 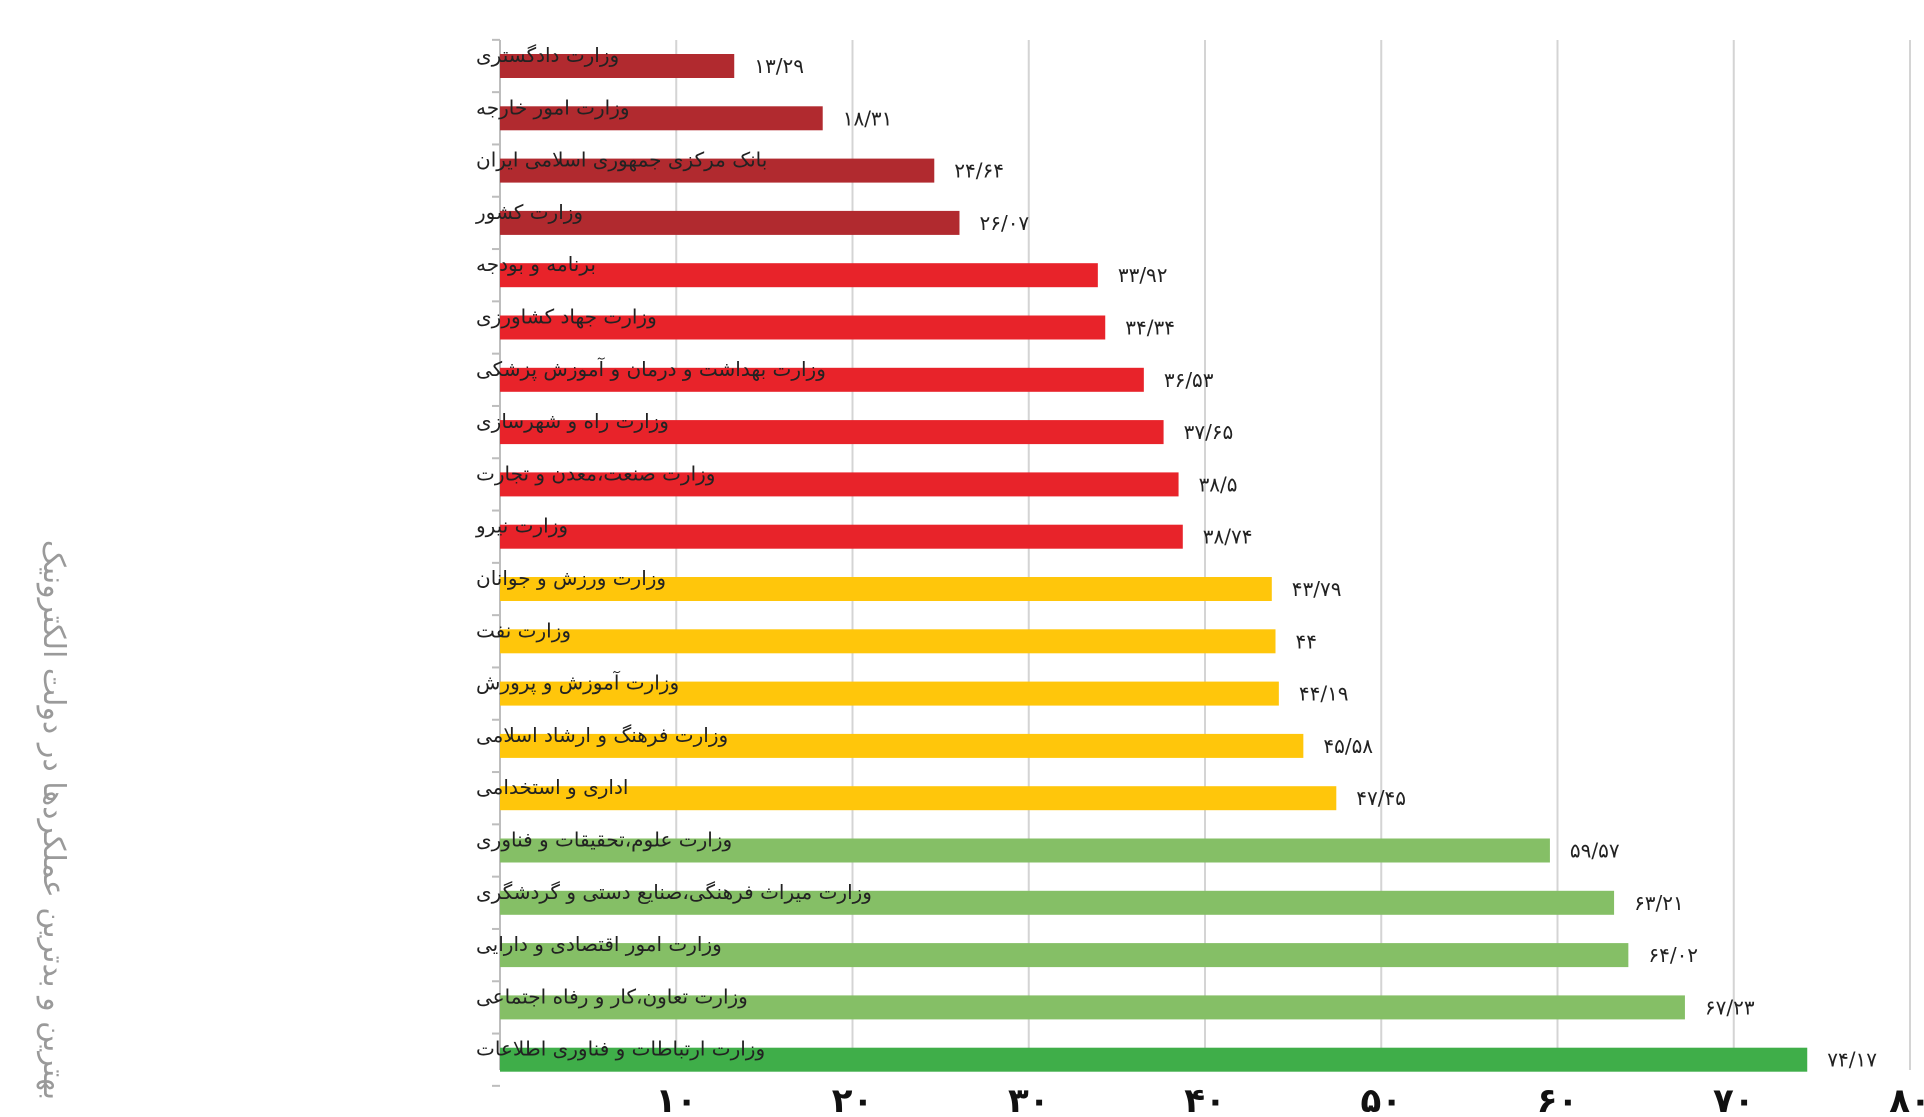 I want to click on category-label-1: وزارت امور خارجه, so click(x=553, y=107).